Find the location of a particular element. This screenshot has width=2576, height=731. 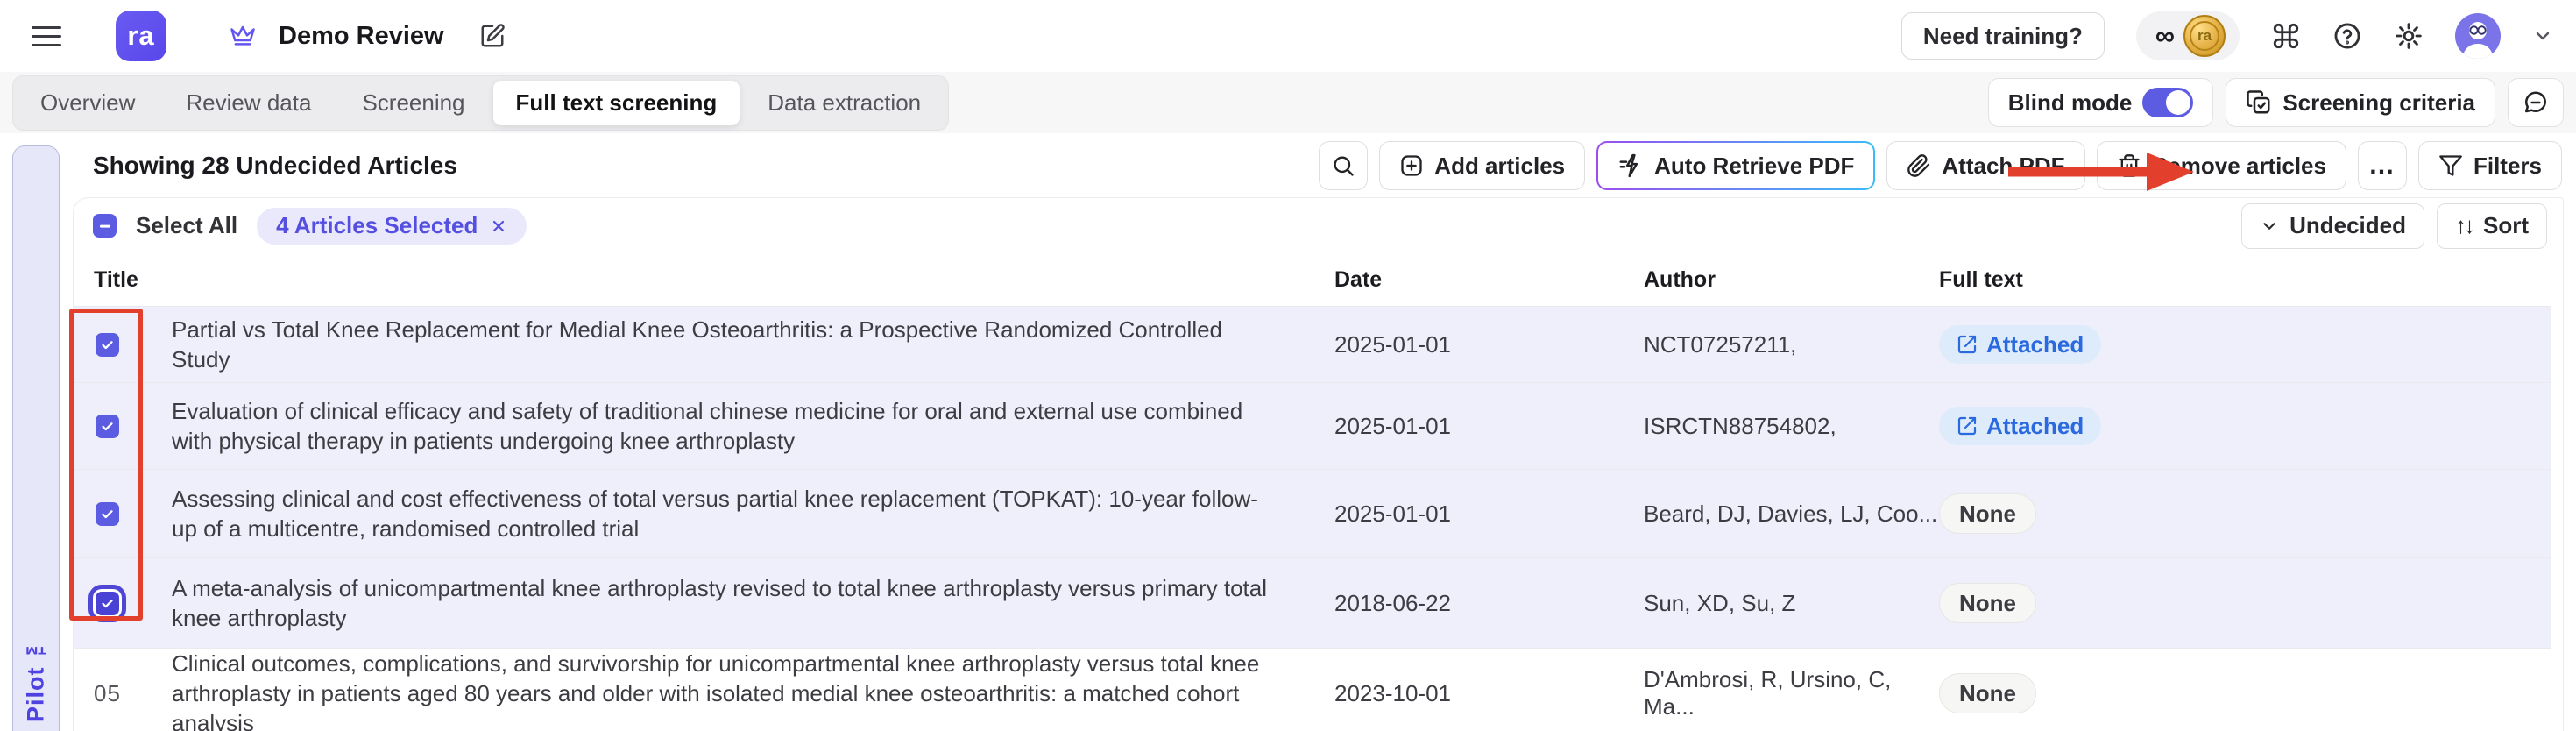

edit-title-icon is located at coordinates (492, 36).